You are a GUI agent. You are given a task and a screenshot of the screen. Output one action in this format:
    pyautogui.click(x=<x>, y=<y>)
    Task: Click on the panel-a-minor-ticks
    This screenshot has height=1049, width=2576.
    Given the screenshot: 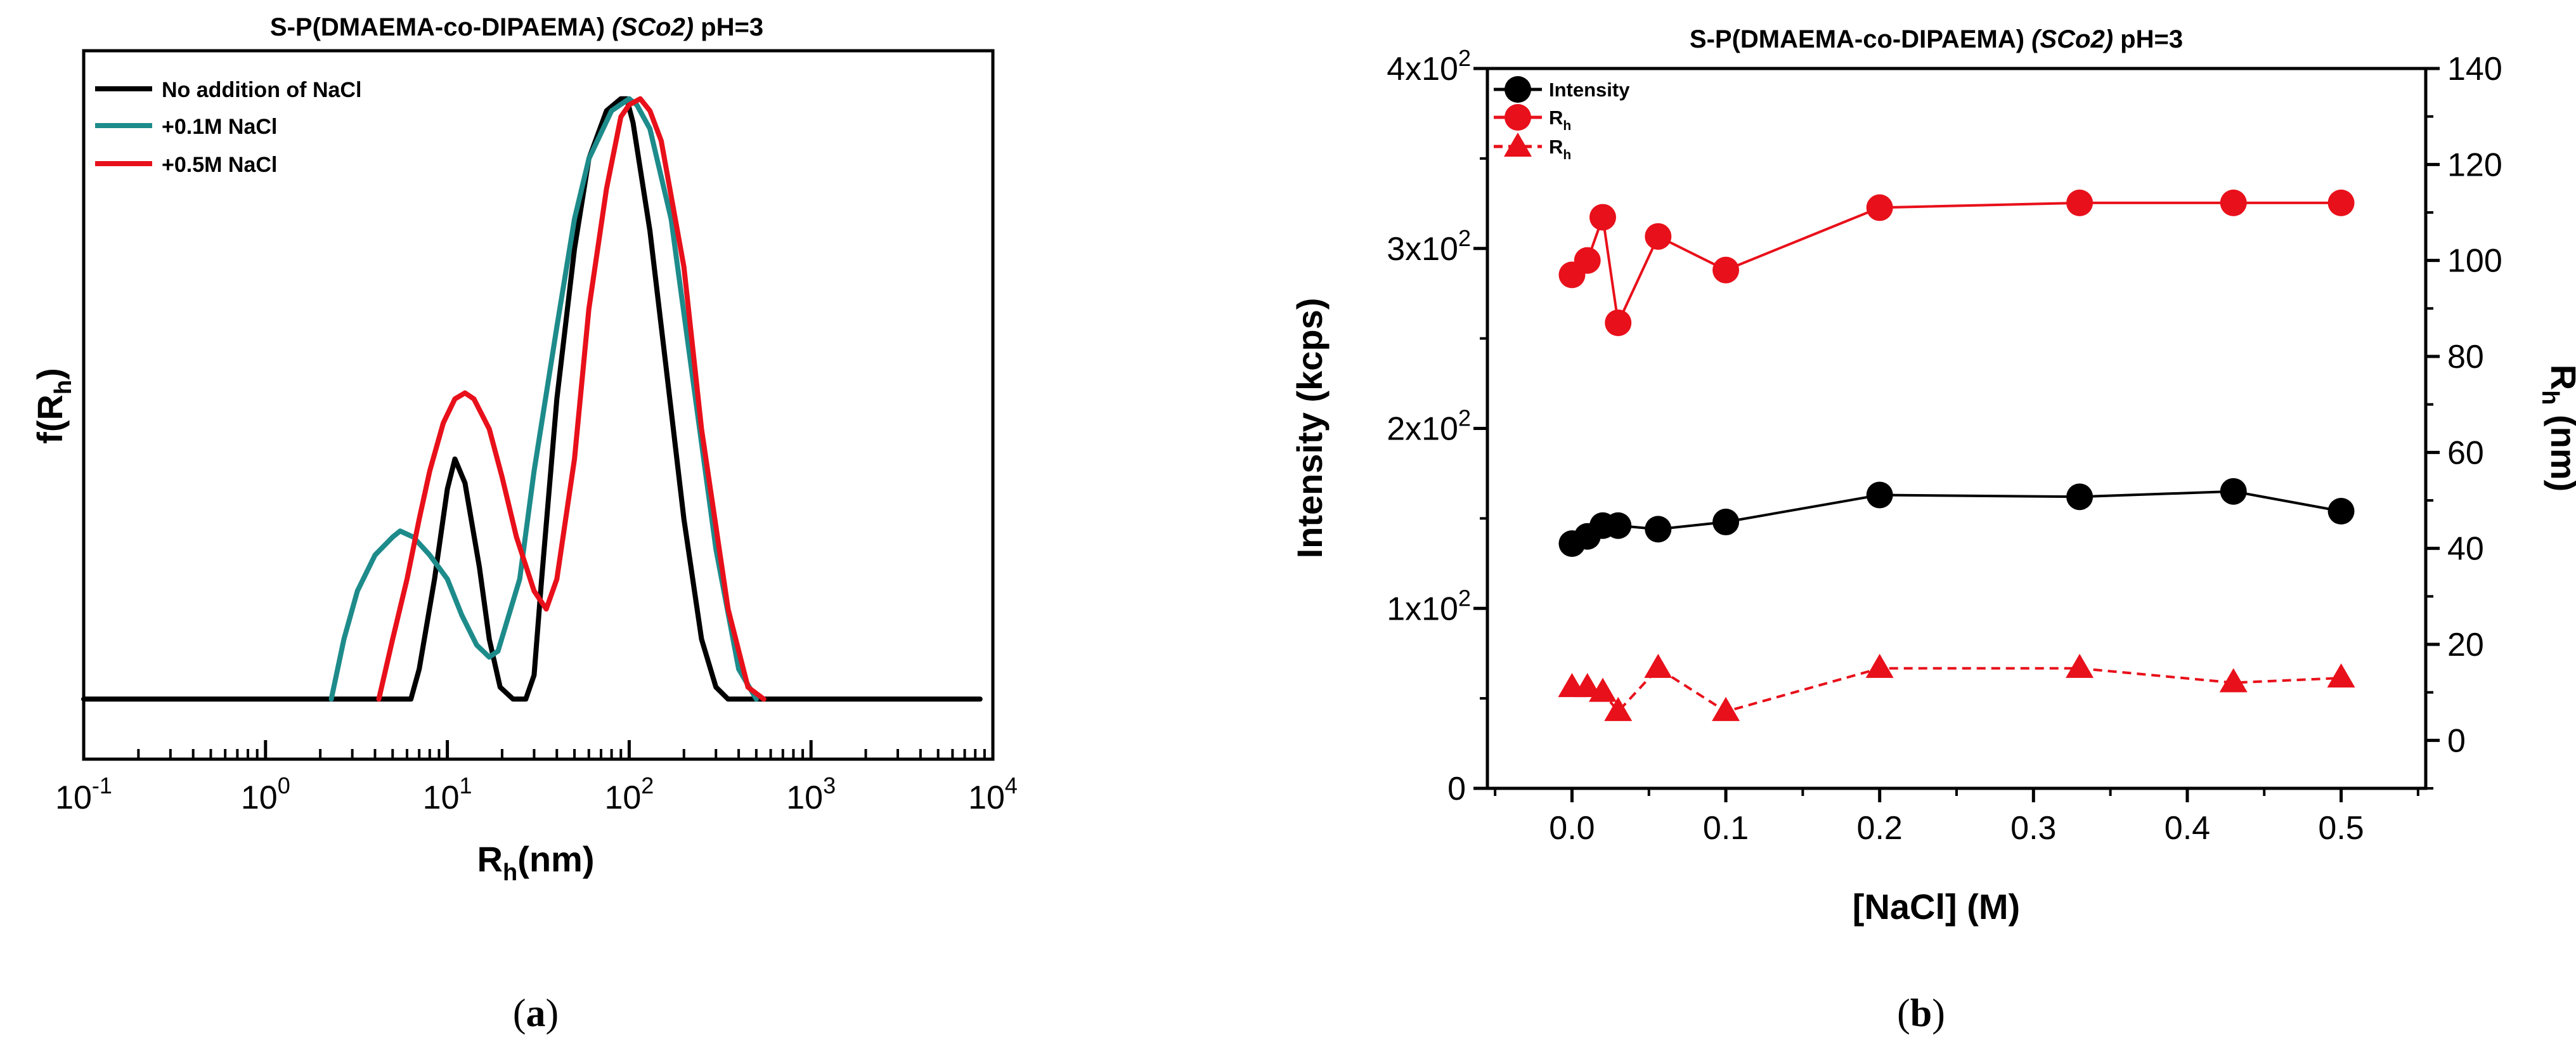 What is the action you would take?
    pyautogui.click(x=561, y=754)
    